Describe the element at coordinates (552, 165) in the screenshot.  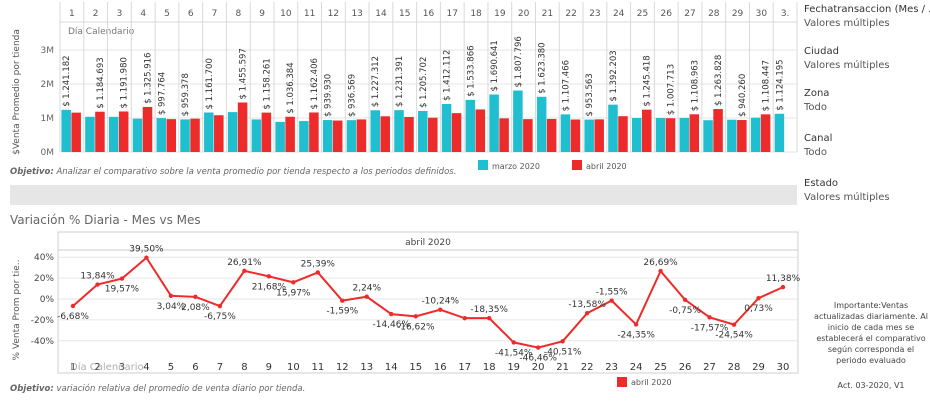
I see `top-legend: marzo 2020 abril 2020` at that location.